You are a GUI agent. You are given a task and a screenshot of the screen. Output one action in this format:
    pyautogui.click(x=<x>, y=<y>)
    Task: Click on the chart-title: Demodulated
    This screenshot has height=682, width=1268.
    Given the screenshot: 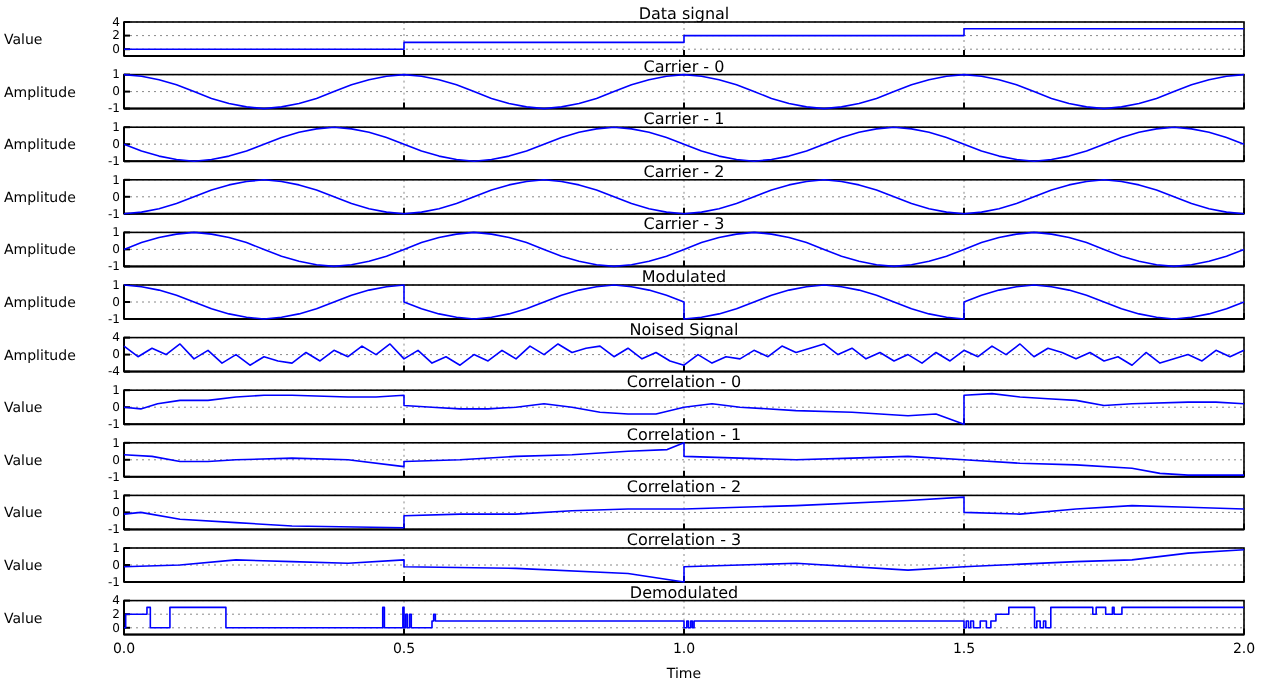 What is the action you would take?
    pyautogui.click(x=684, y=592)
    